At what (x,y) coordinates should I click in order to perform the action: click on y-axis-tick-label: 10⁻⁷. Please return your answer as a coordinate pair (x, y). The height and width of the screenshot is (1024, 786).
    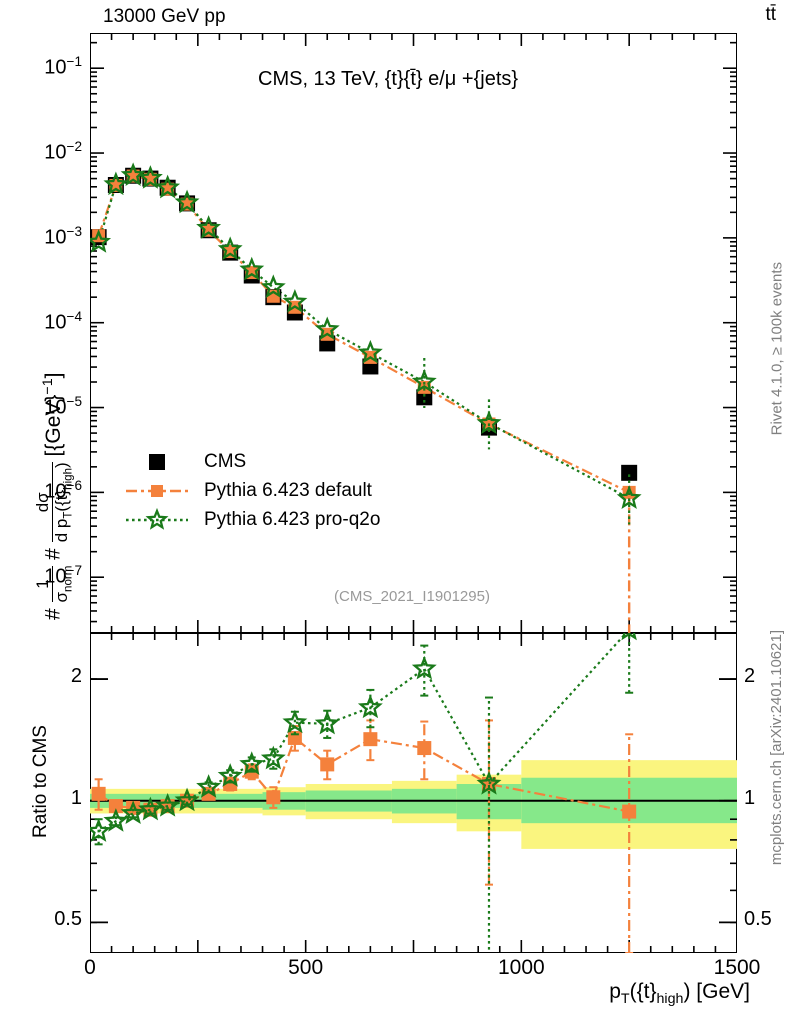
    Looking at the image, I should click on (63, 575).